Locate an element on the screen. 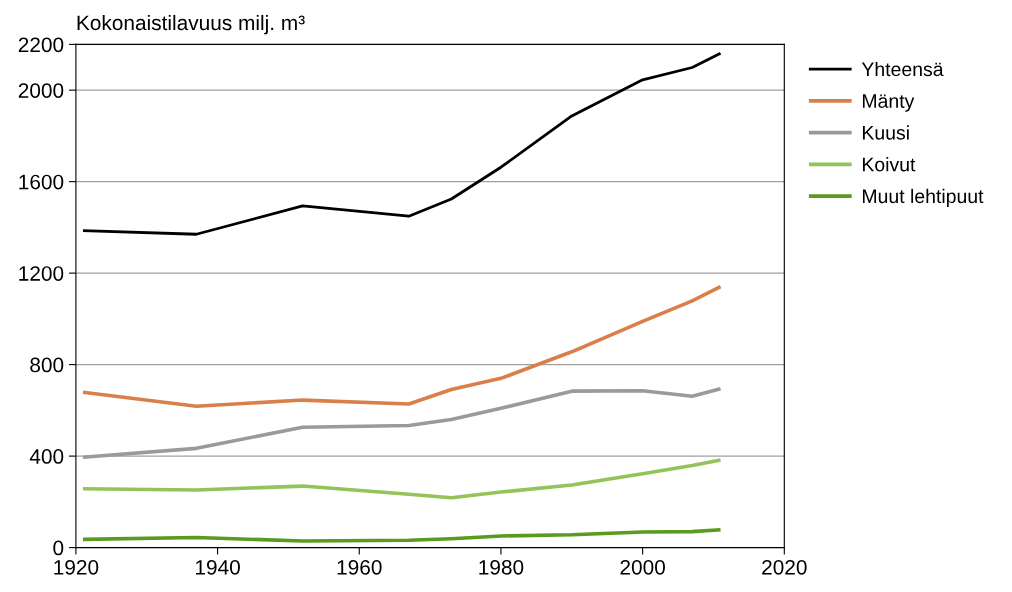 The image size is (1012, 592). legend-label: Kuusi is located at coordinates (885, 132).